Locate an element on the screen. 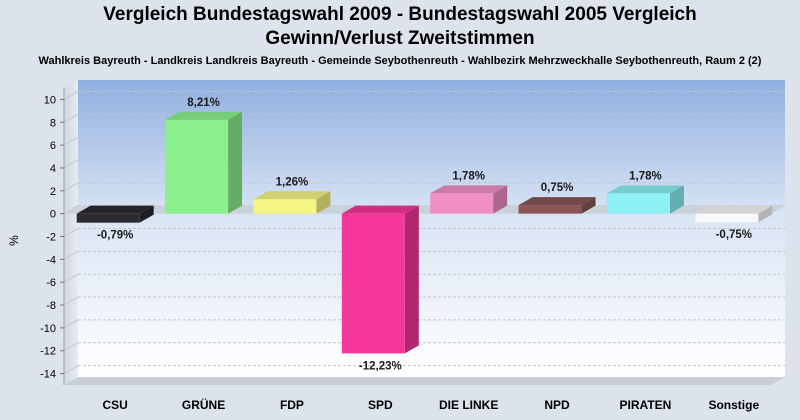  x-tick-label: CSU is located at coordinates (115, 405).